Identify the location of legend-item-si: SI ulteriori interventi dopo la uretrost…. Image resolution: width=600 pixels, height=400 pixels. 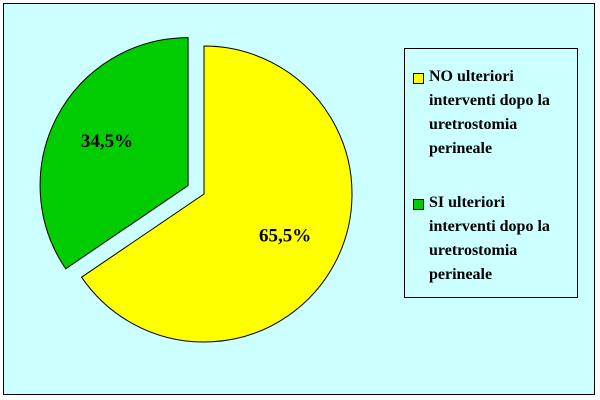
(493, 239).